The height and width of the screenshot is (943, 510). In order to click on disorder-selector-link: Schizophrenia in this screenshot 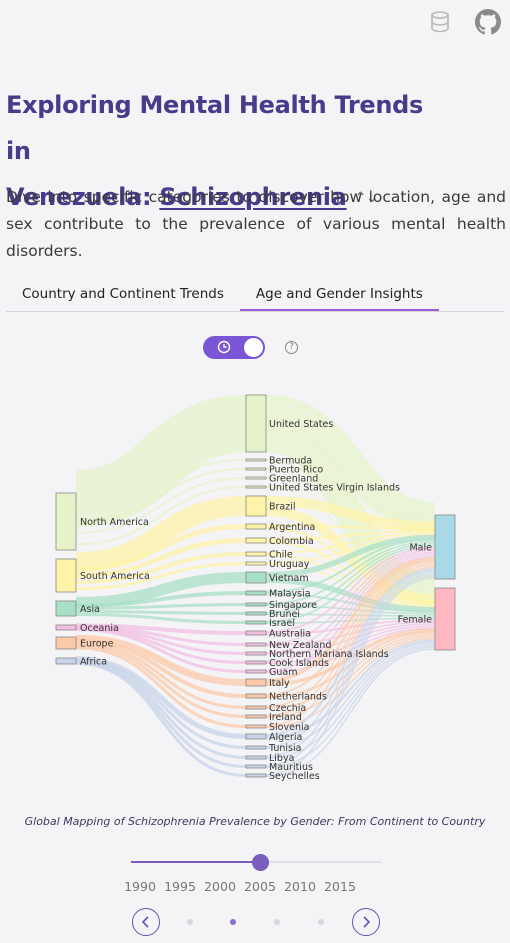, I will do `click(253, 197)`.